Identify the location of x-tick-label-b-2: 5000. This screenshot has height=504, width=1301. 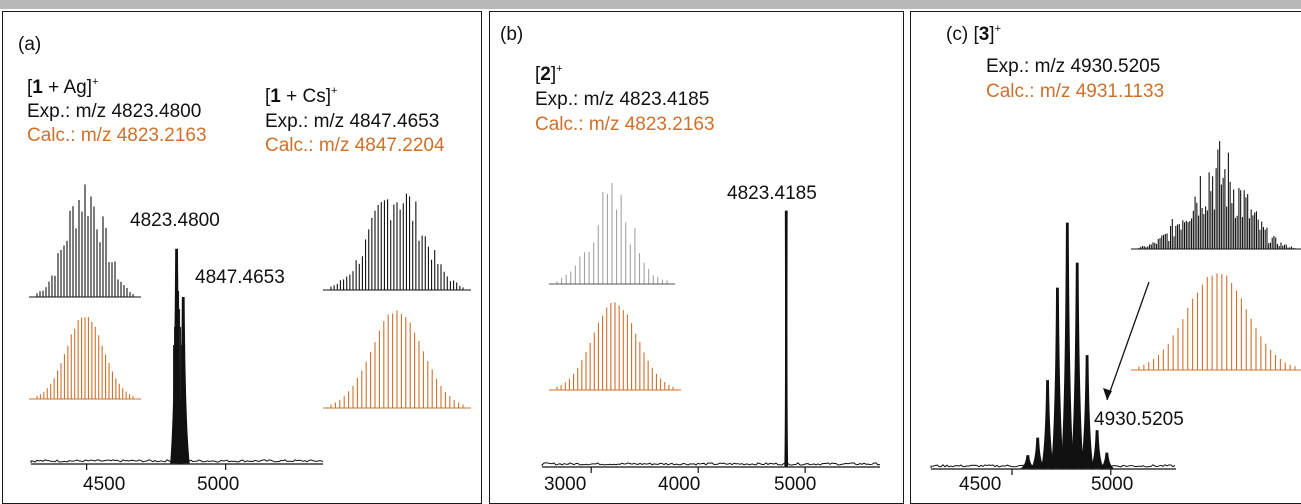
(795, 484).